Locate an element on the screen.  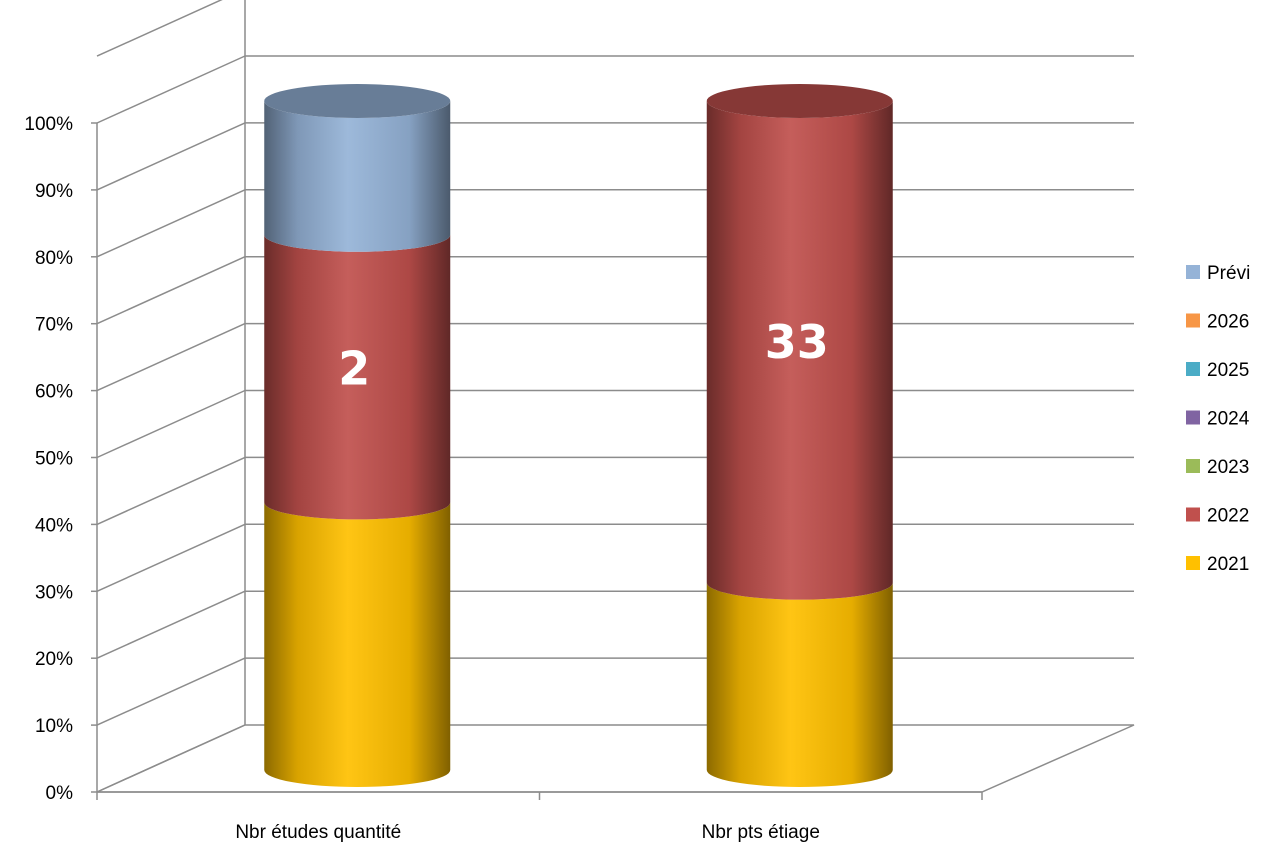
y-tick-label: 60% is located at coordinates (54, 392).